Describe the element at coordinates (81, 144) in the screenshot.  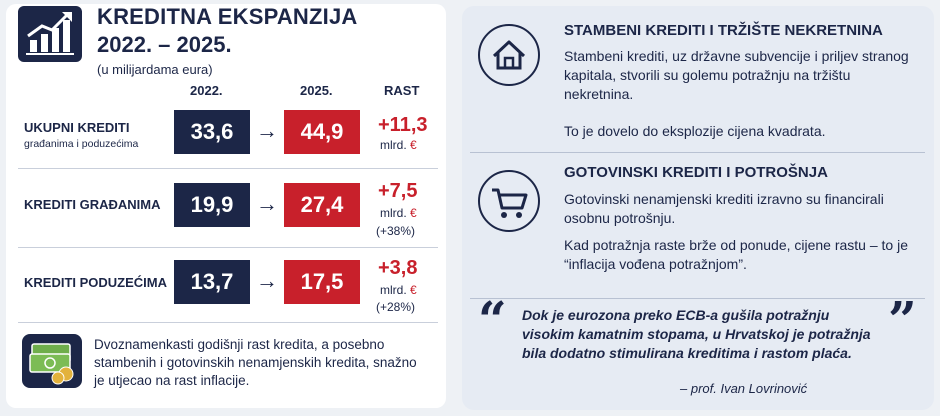
I see `row-sublabel: građanima i poduzećima` at that location.